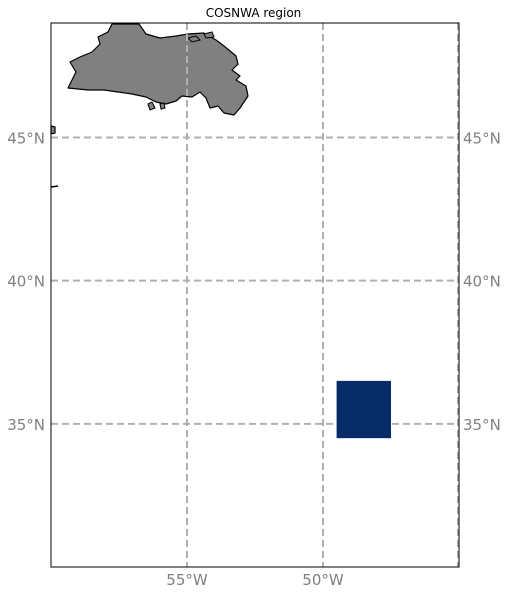  Describe the element at coordinates (482, 425) in the screenshot. I see `lat-tick-label-right: 35°N` at that location.